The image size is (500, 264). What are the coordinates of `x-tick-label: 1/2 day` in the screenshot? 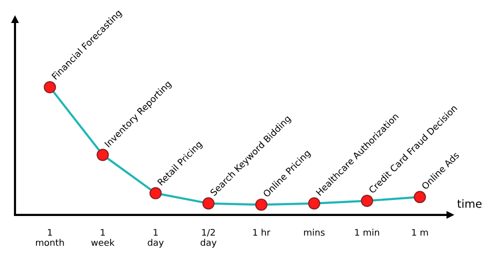 It's located at (208, 238).